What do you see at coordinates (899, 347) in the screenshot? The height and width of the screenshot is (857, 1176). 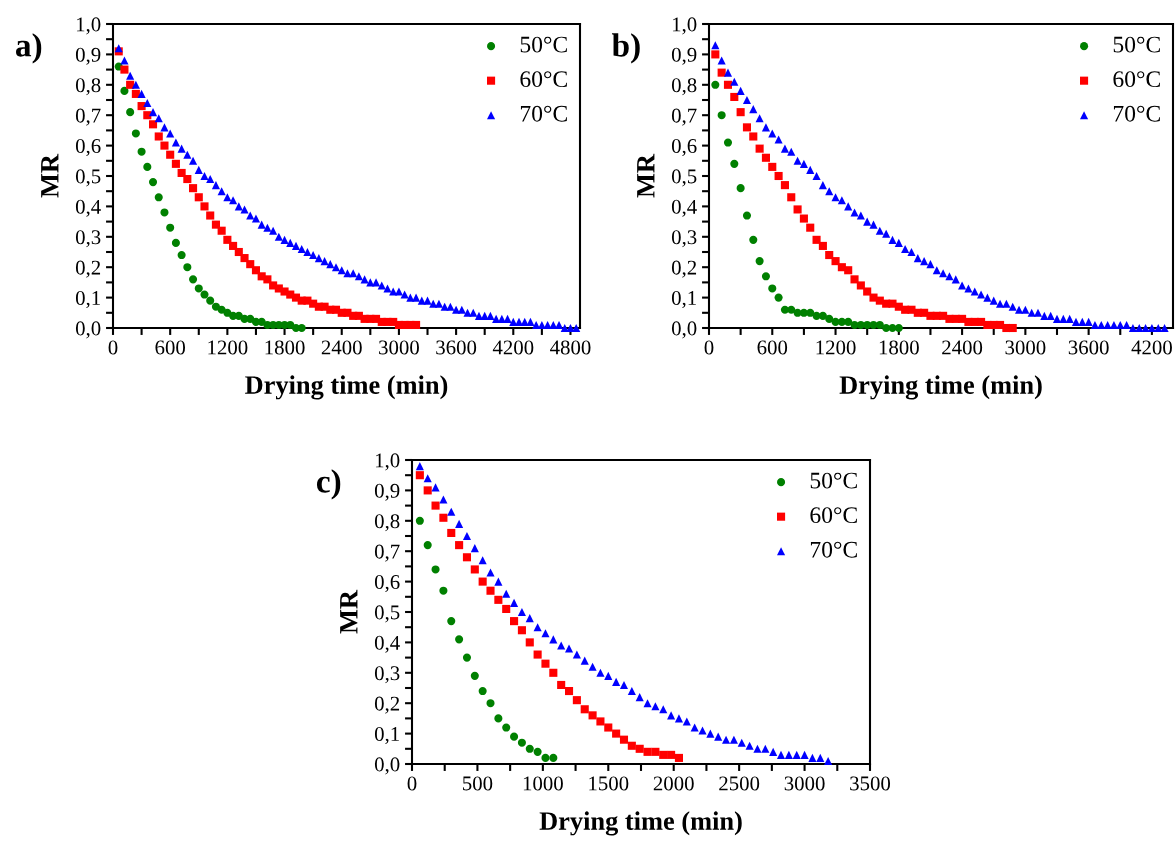 I see `x-tick-label: 1800` at bounding box center [899, 347].